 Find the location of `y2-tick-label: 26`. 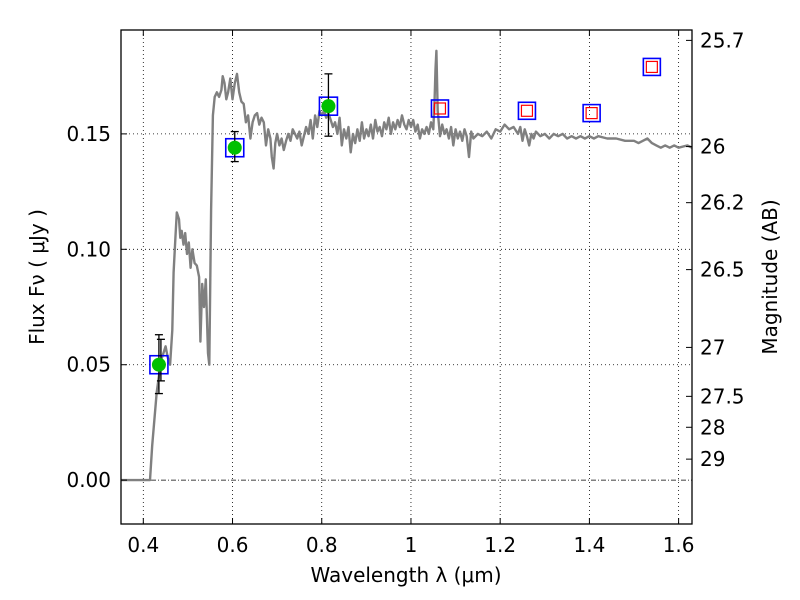

y2-tick-label: 26 is located at coordinates (712, 147).